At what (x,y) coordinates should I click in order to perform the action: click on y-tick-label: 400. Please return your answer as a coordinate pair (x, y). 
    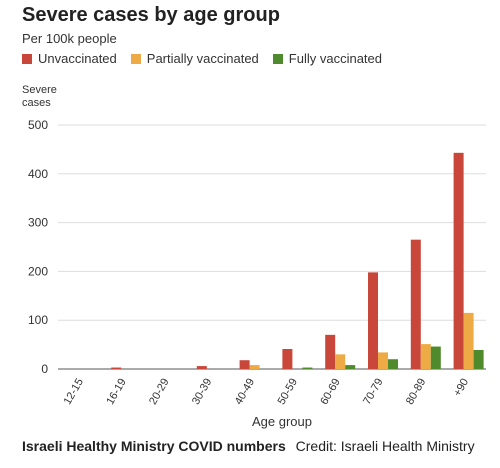
    Looking at the image, I should click on (38, 174).